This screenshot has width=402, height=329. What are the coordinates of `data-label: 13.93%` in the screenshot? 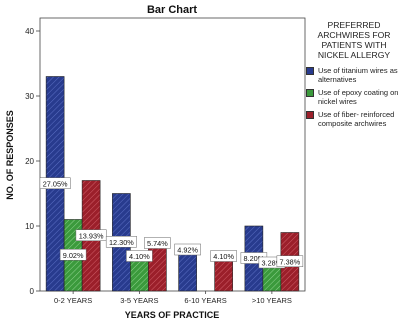 It's located at (91, 235).